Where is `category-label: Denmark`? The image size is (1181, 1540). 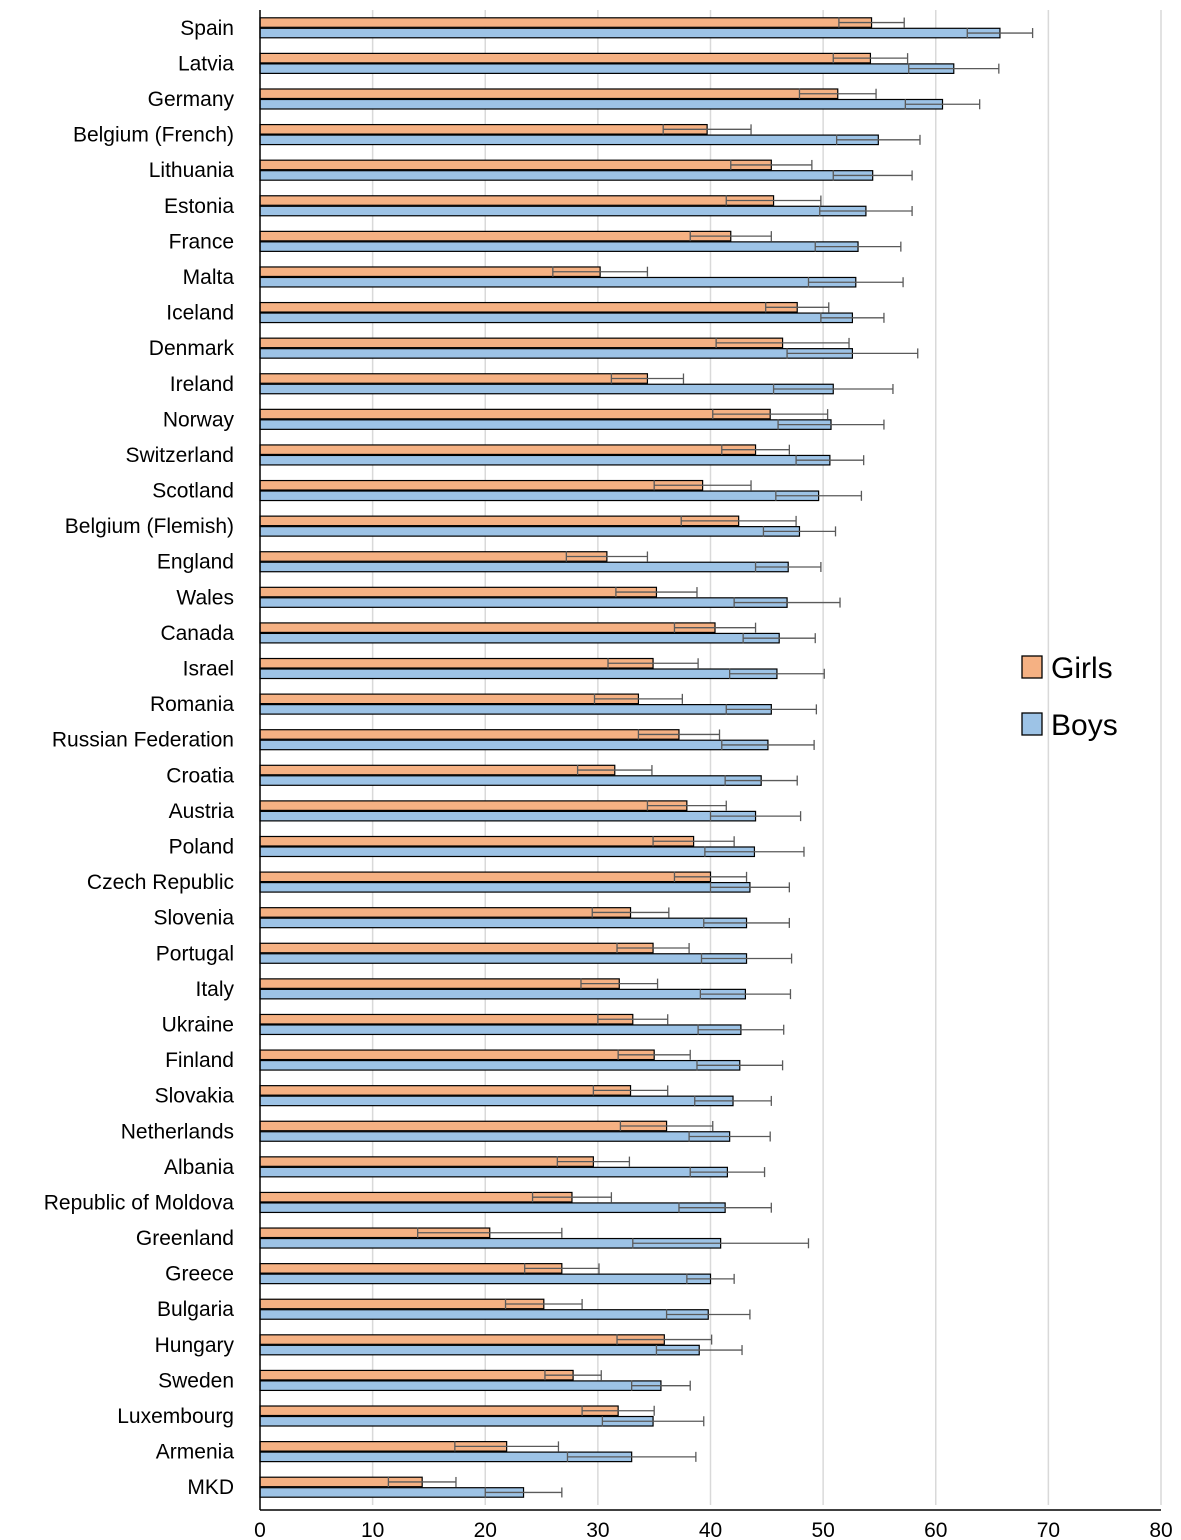
category-label: Denmark is located at coordinates (192, 348).